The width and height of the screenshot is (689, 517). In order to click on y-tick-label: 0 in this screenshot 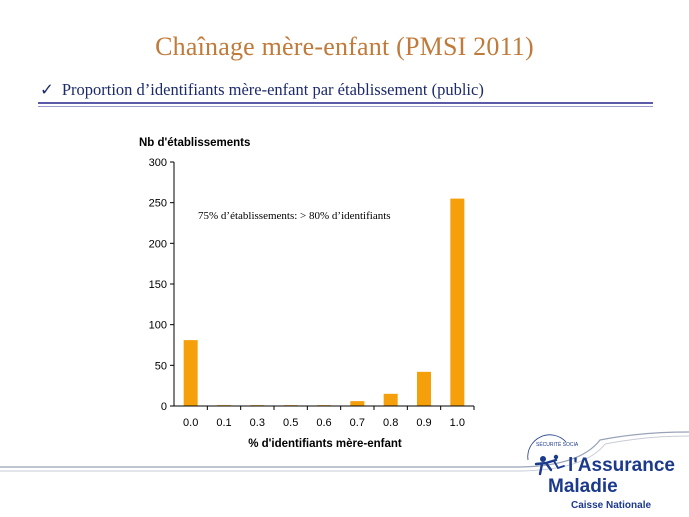, I will do `click(164, 407)`.